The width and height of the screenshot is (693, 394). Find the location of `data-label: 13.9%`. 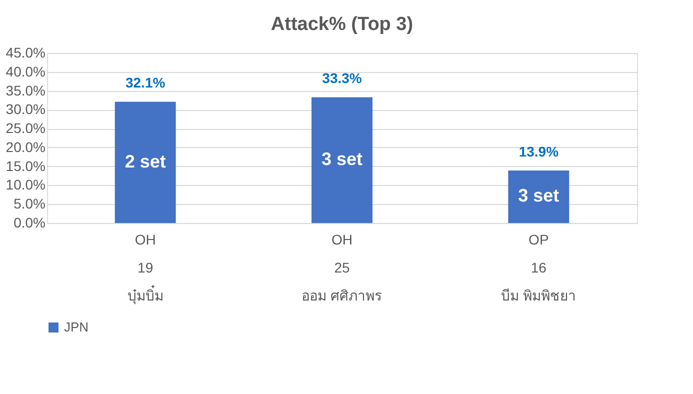

data-label: 13.9% is located at coordinates (539, 151).